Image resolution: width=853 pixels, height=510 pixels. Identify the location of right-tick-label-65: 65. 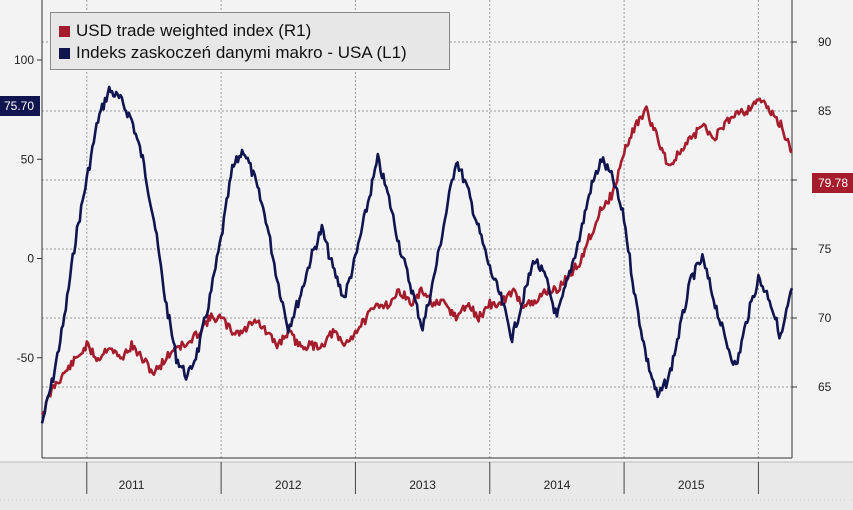
(825, 387).